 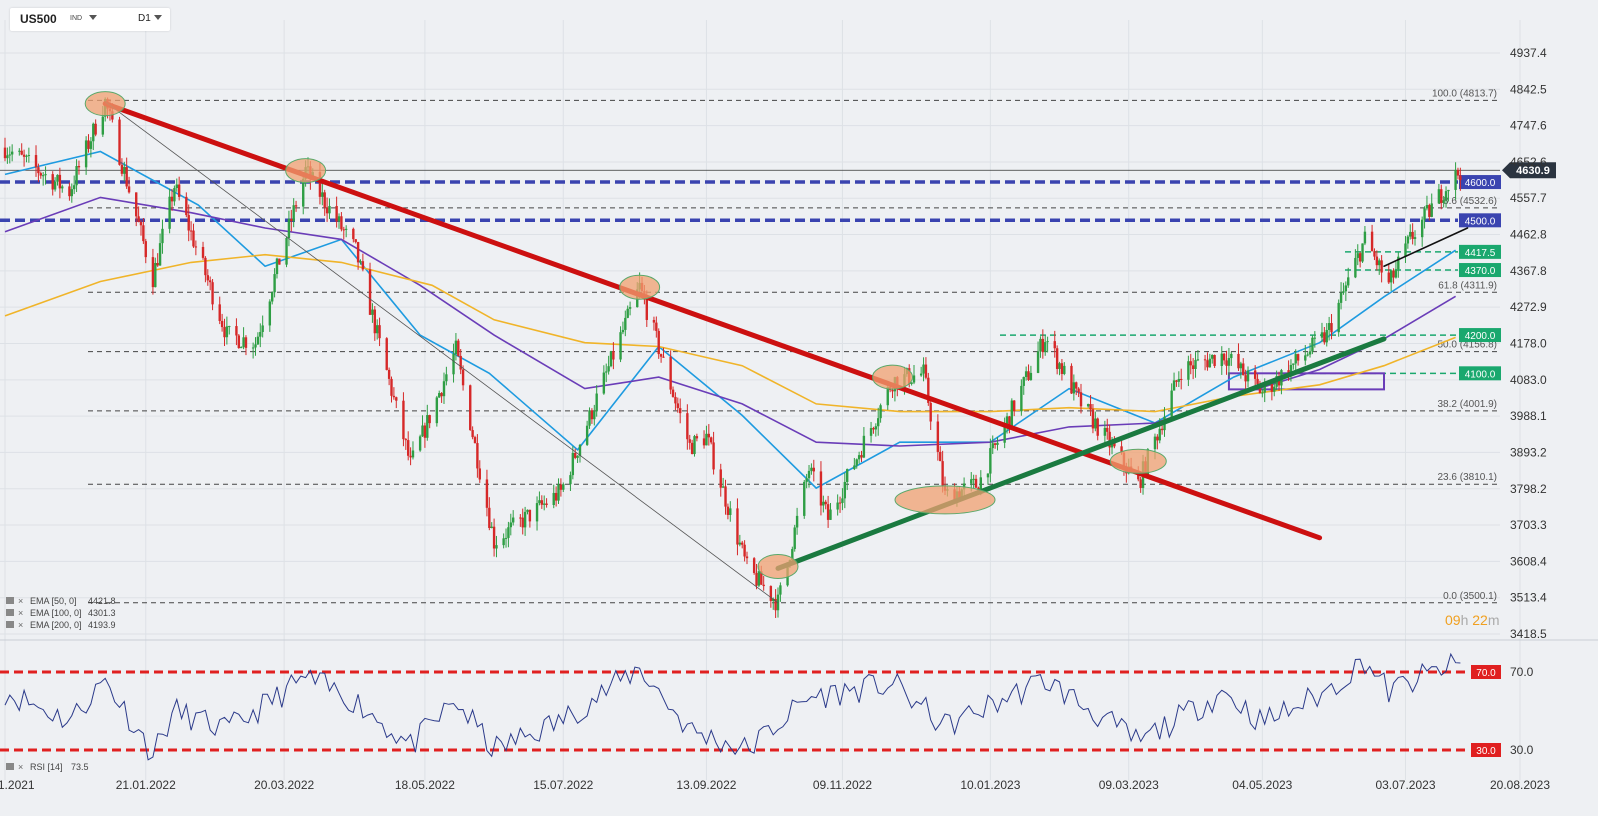 I want to click on x-tick-label: 21.01.2022, so click(x=146, y=785).